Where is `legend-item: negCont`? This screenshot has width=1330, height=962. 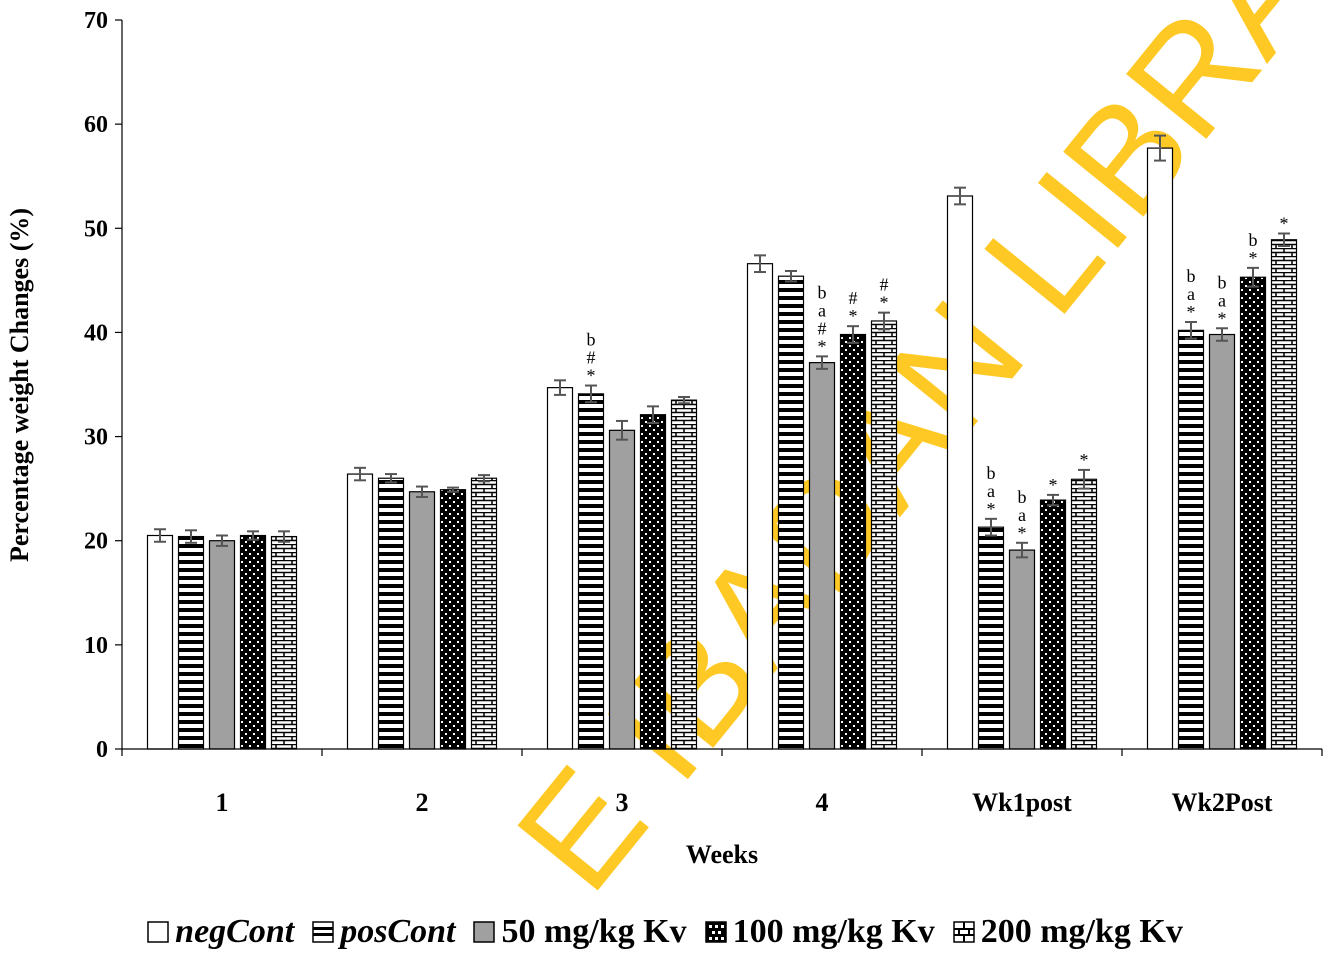 legend-item: negCont is located at coordinates (220, 932).